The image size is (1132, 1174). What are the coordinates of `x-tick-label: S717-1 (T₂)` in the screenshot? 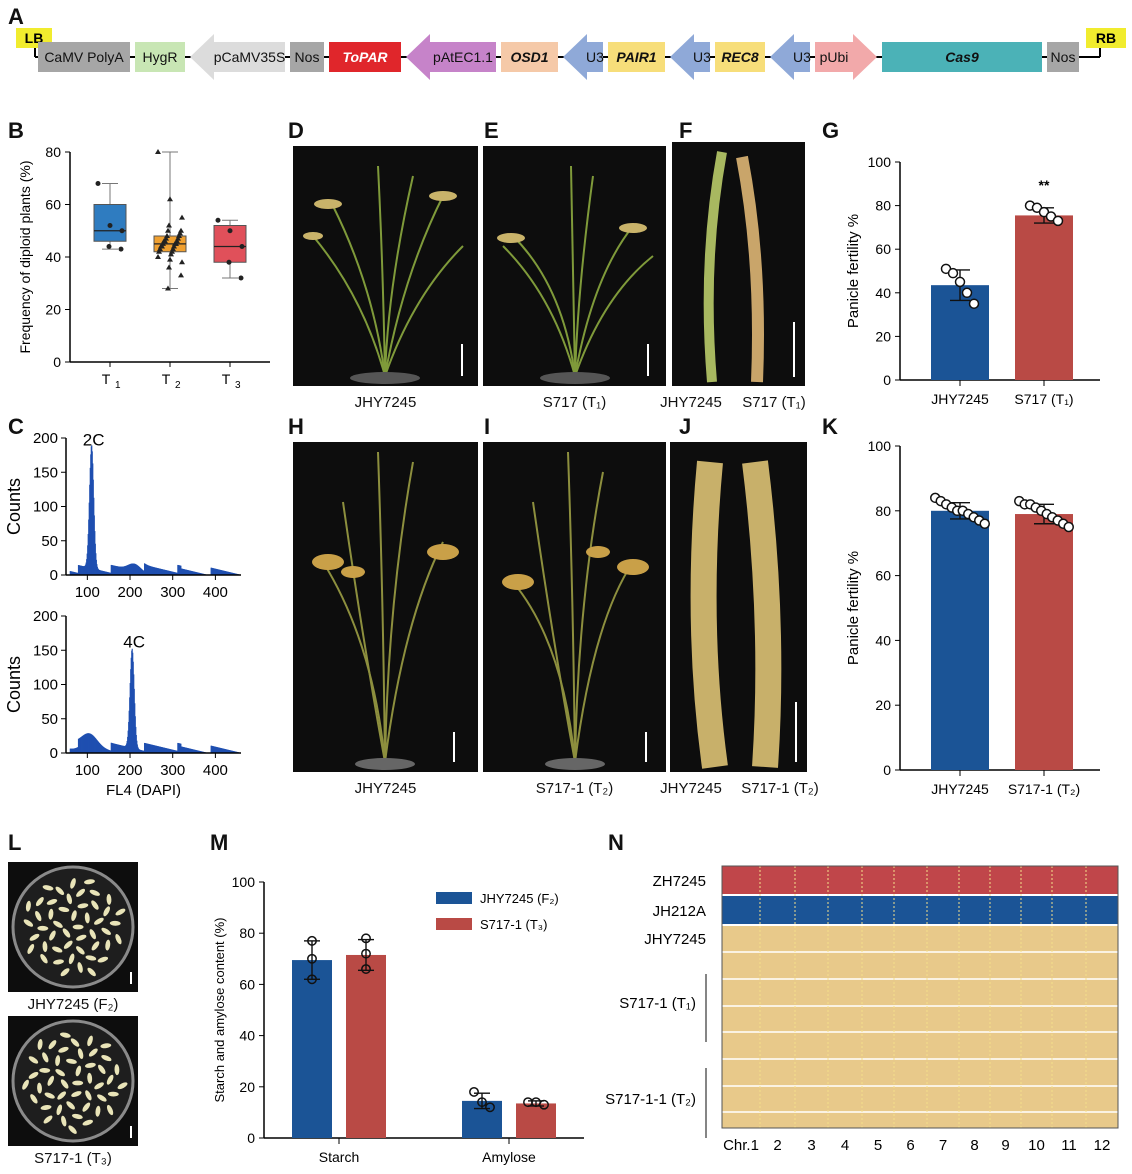 It's located at (1044, 789).